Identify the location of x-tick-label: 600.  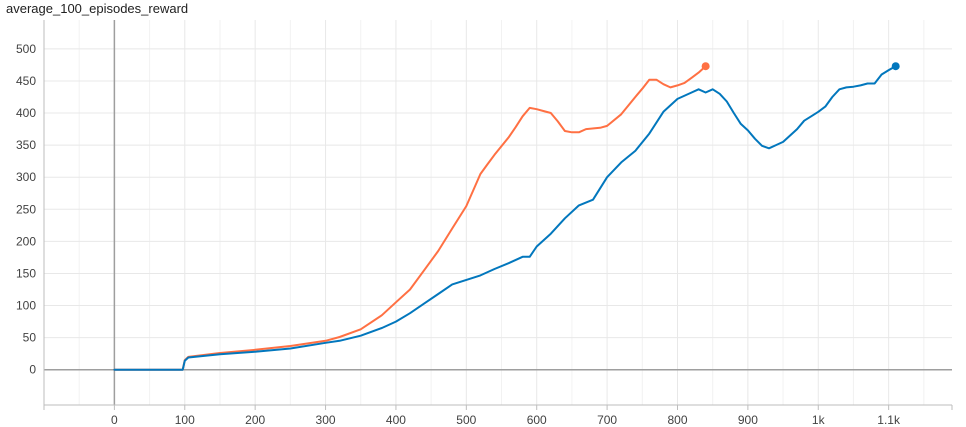
(537, 420).